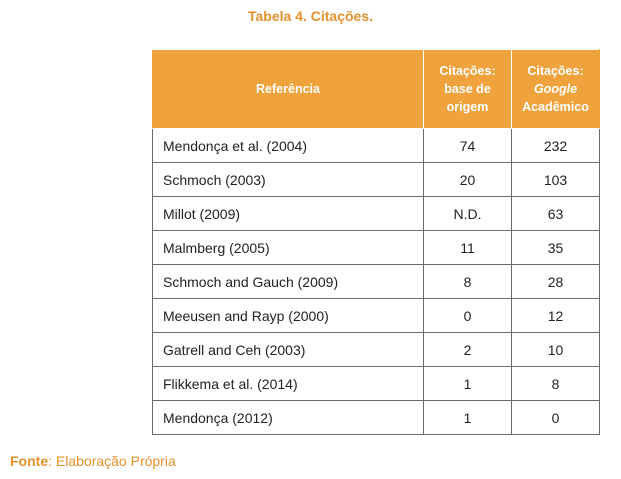 The height and width of the screenshot is (479, 621). I want to click on cell-google: 28, so click(555, 281).